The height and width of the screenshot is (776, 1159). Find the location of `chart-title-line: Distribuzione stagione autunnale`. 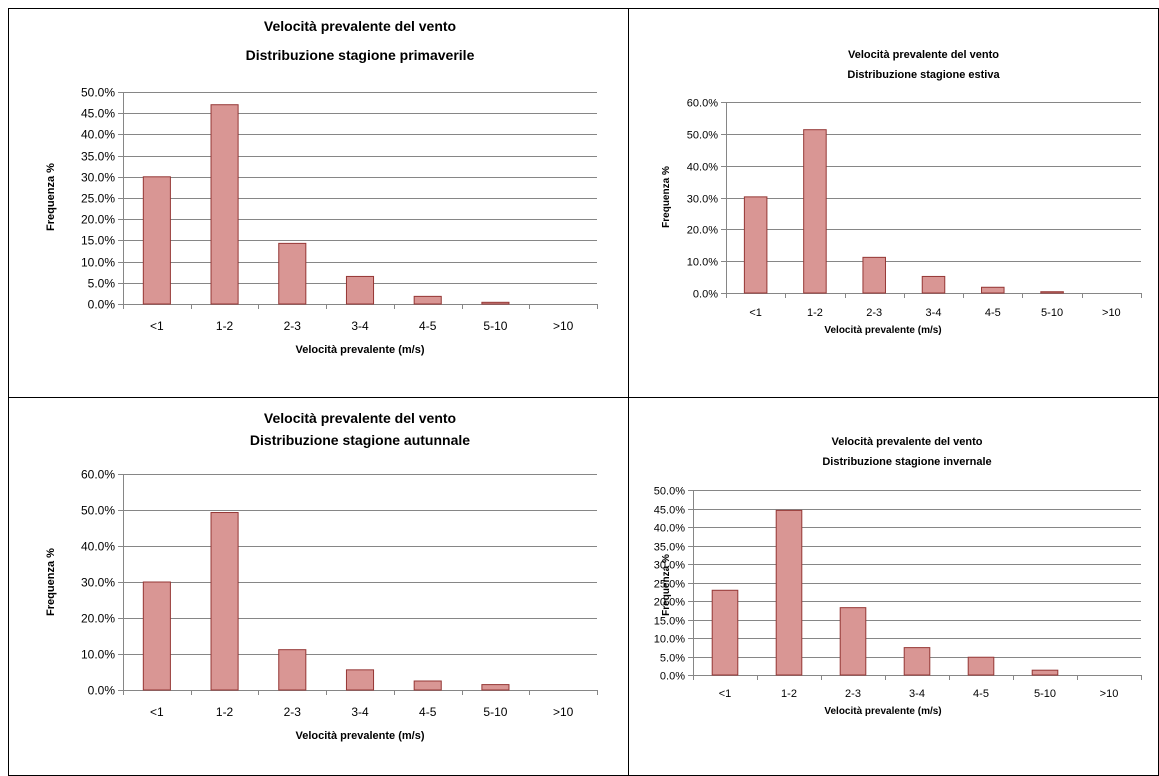

chart-title-line: Distribuzione stagione autunnale is located at coordinates (360, 440).